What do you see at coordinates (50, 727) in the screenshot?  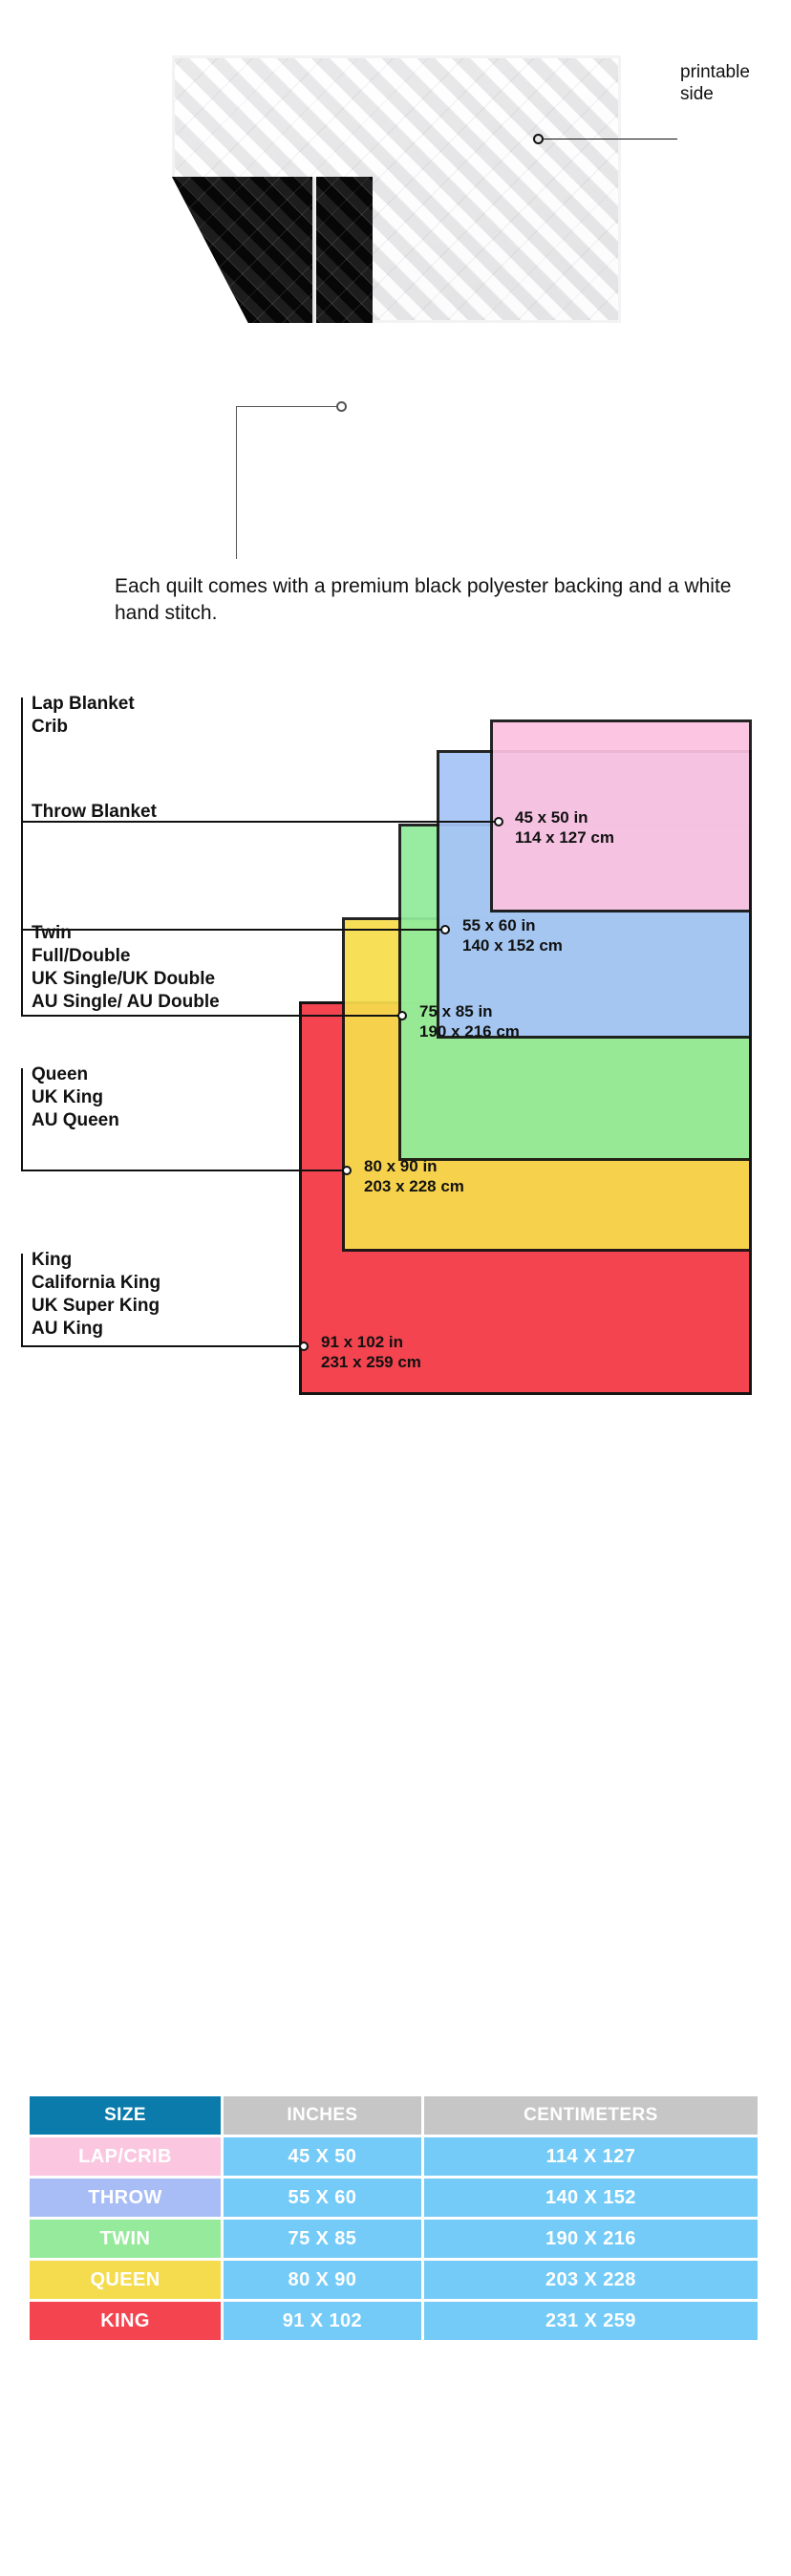 I see `group-label-lap-crib-line2: Crib` at bounding box center [50, 727].